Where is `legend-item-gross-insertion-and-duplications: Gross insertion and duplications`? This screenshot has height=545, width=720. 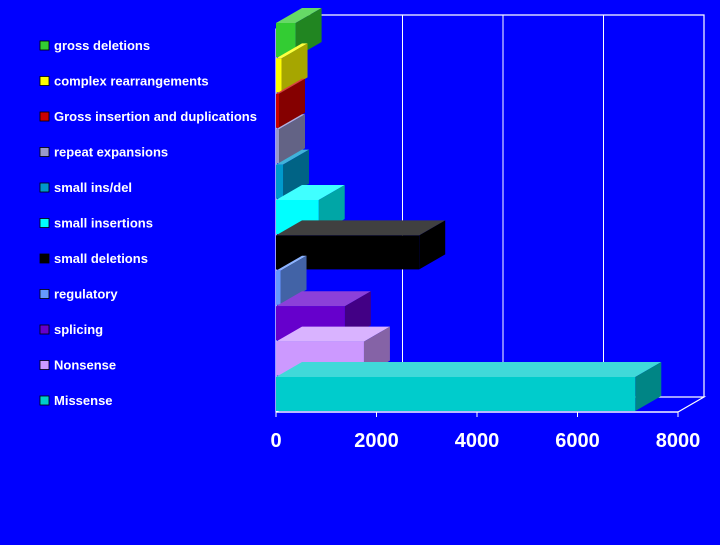 legend-item-gross-insertion-and-duplications: Gross insertion and duplications is located at coordinates (148, 116).